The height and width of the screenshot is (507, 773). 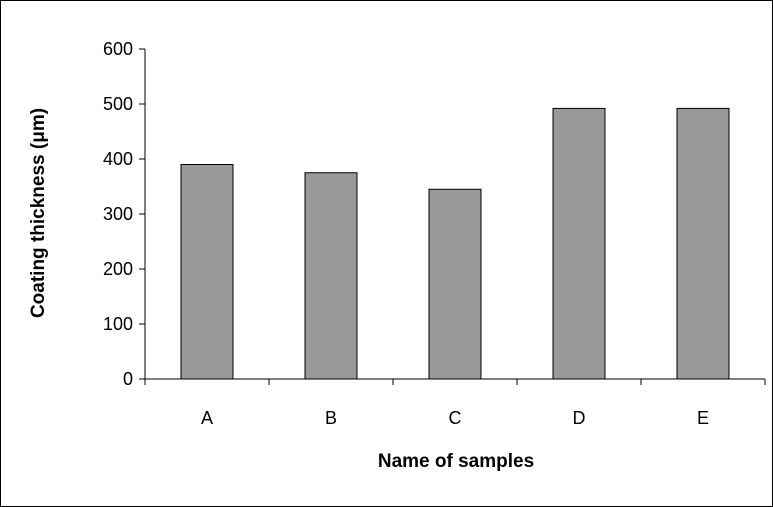 I want to click on y-tick-label: 300, so click(x=118, y=214).